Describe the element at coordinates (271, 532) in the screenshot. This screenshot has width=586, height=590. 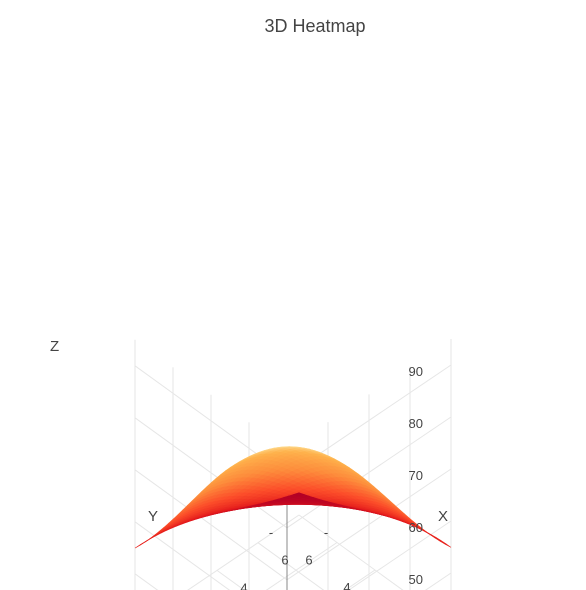
I see `y-tick-label: -` at that location.